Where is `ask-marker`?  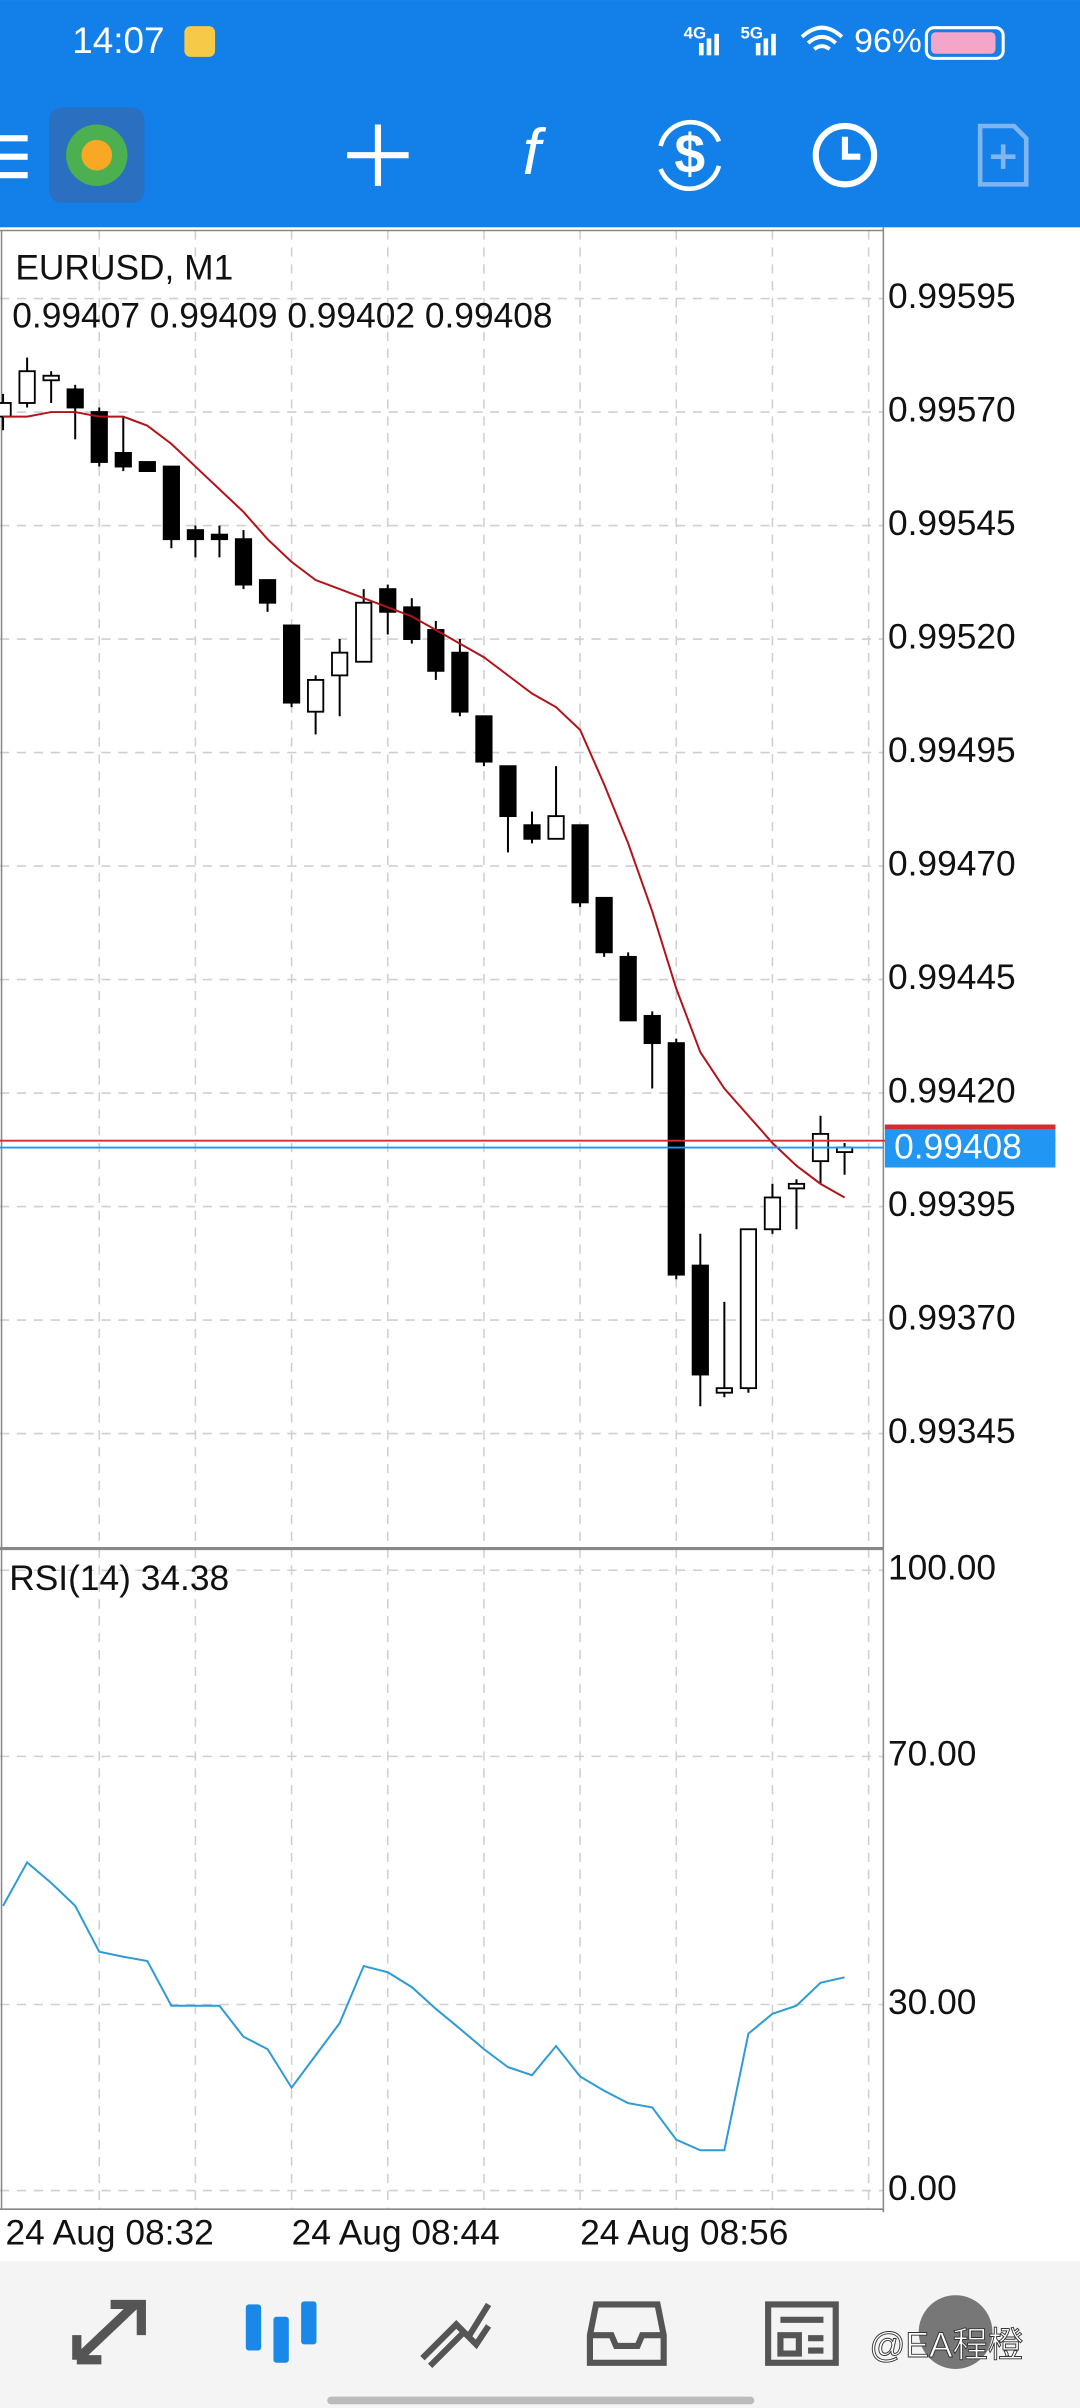
ask-marker is located at coordinates (970, 1127).